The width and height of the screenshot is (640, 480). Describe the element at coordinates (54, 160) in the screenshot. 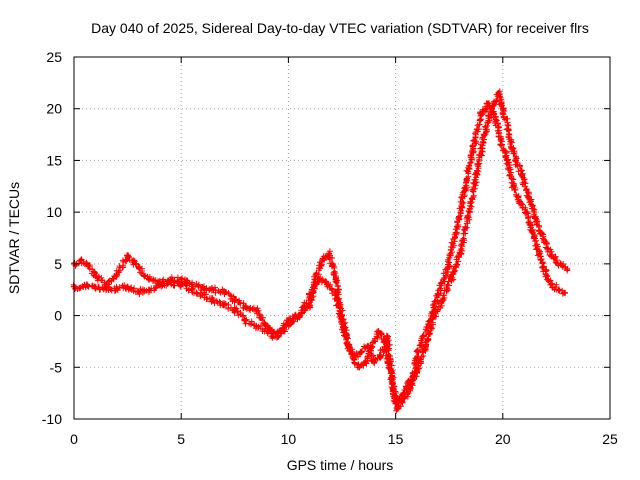

I see `y-tick-label: 15` at that location.